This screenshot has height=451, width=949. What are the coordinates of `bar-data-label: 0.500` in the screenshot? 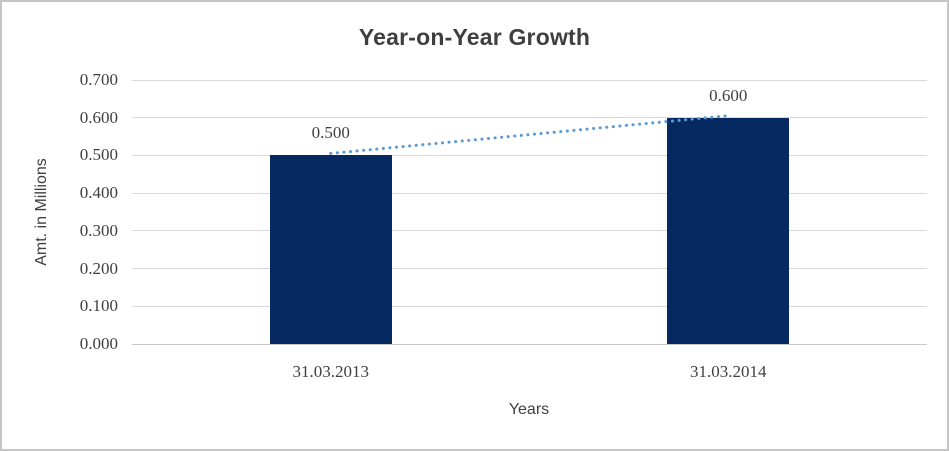 It's located at (330, 133).